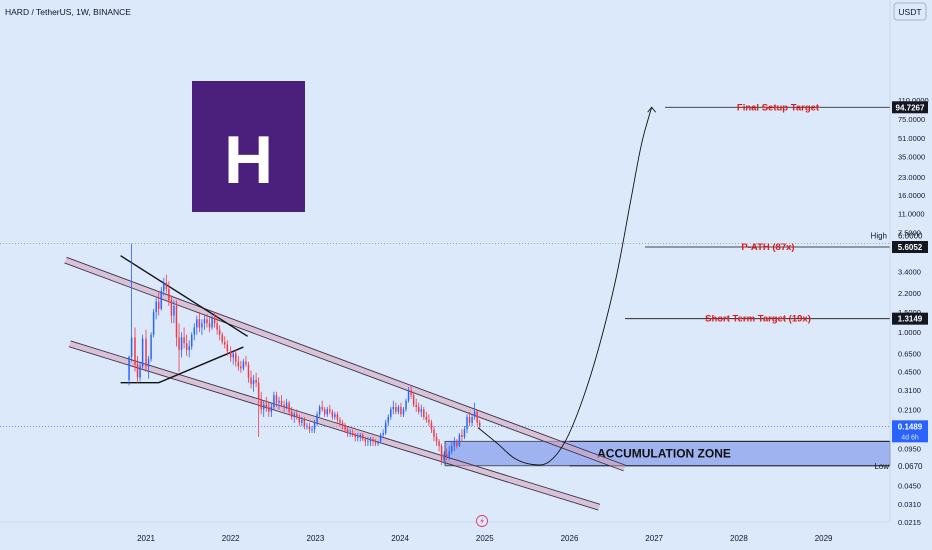 Image resolution: width=932 pixels, height=550 pixels. I want to click on short-term-price: 1.3149, so click(910, 319).